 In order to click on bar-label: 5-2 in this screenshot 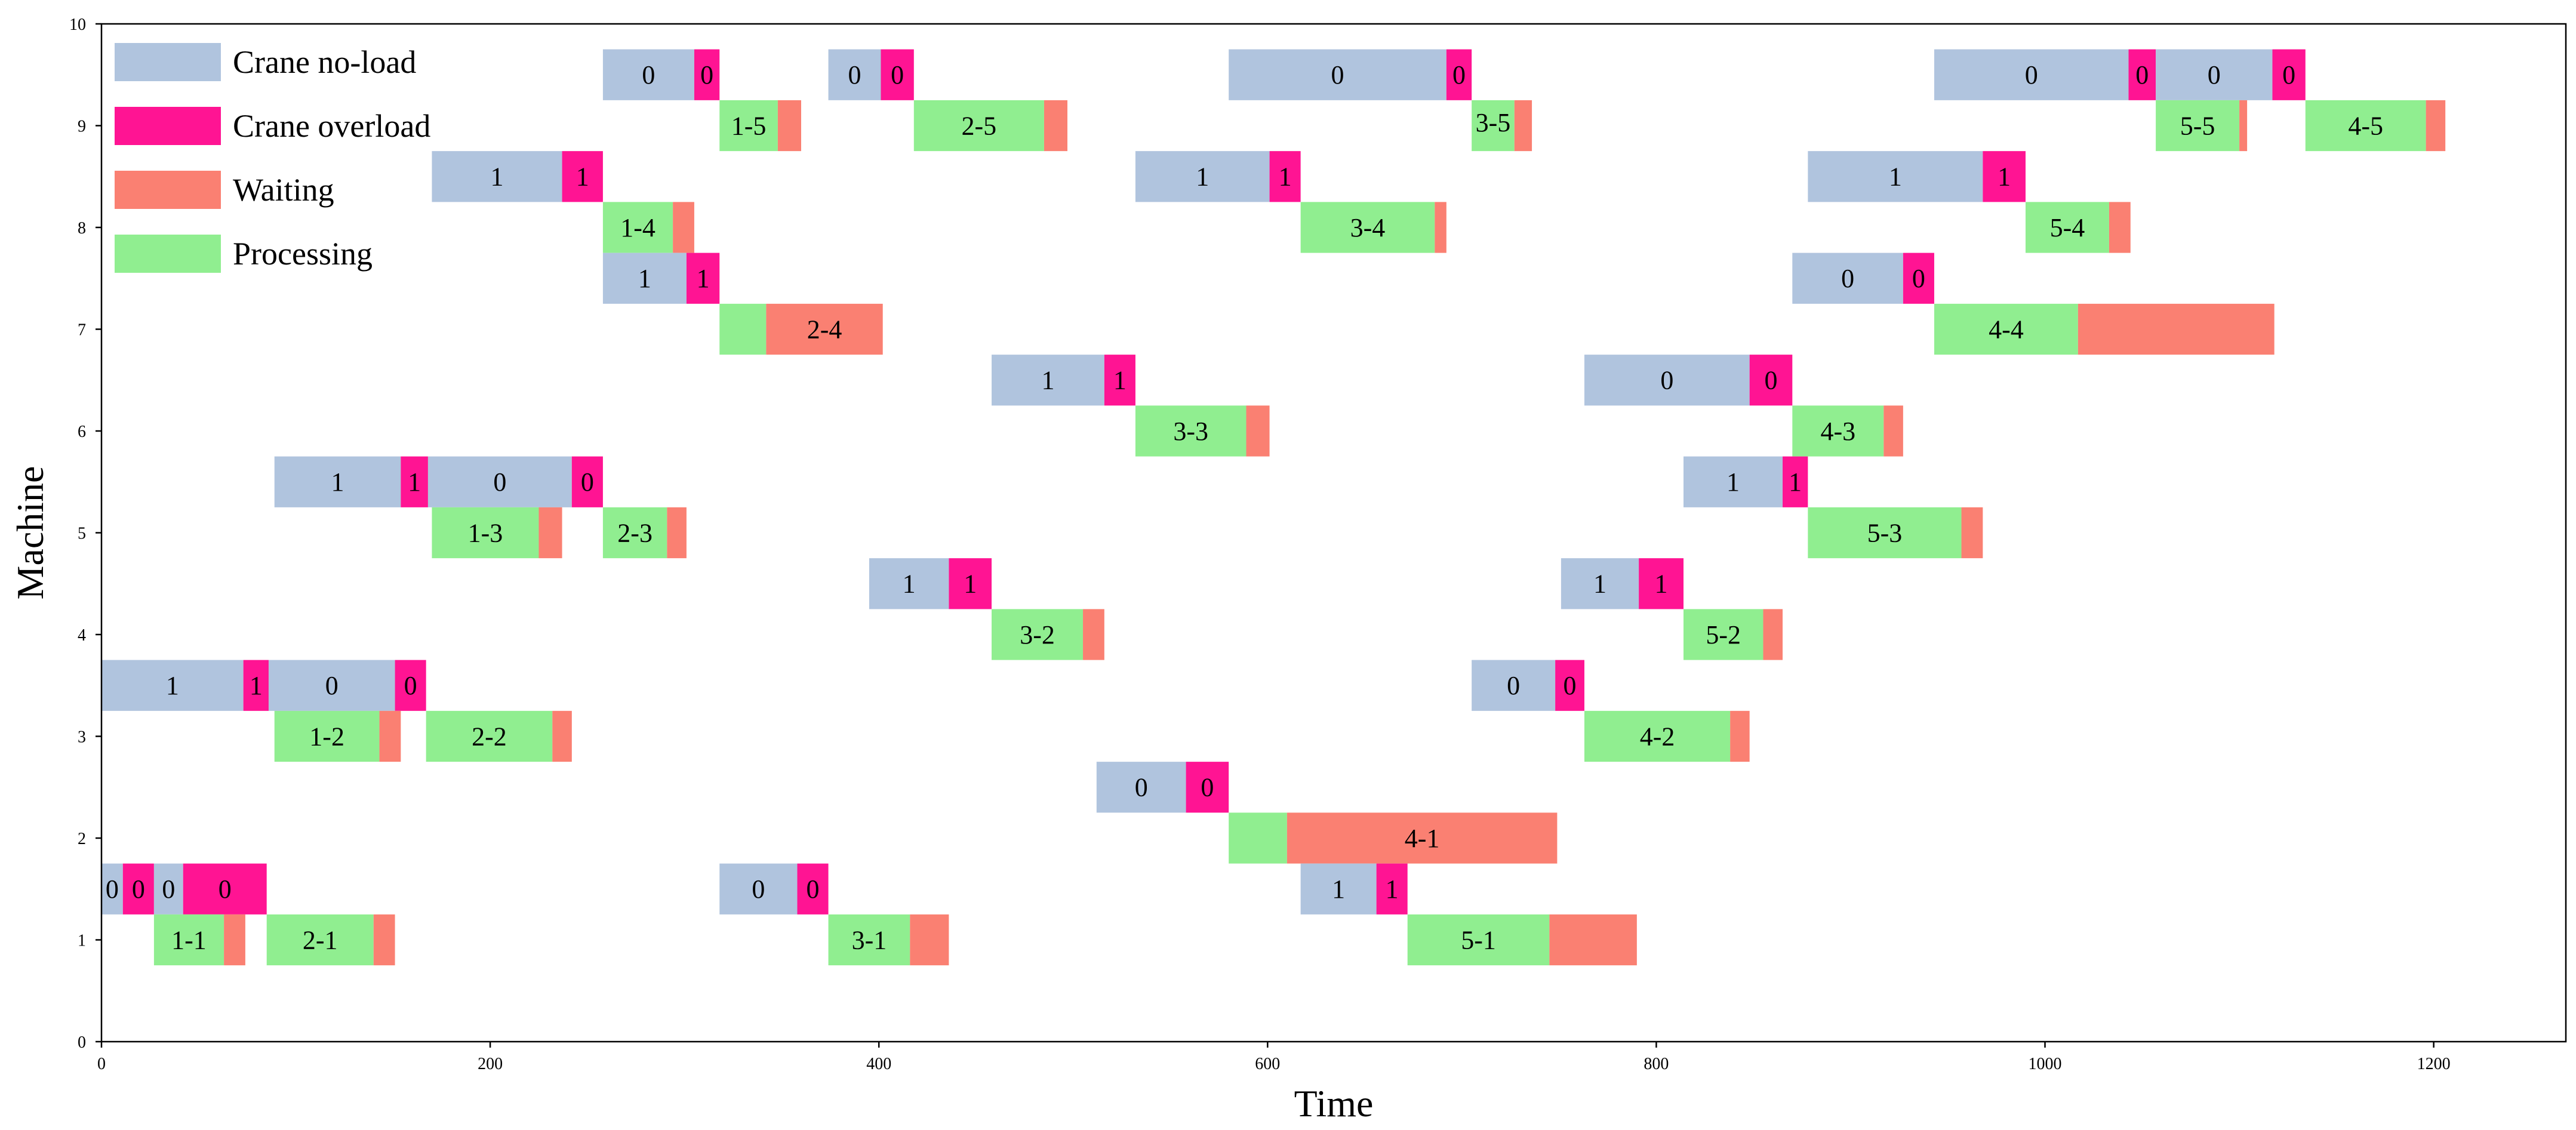, I will do `click(1723, 634)`.